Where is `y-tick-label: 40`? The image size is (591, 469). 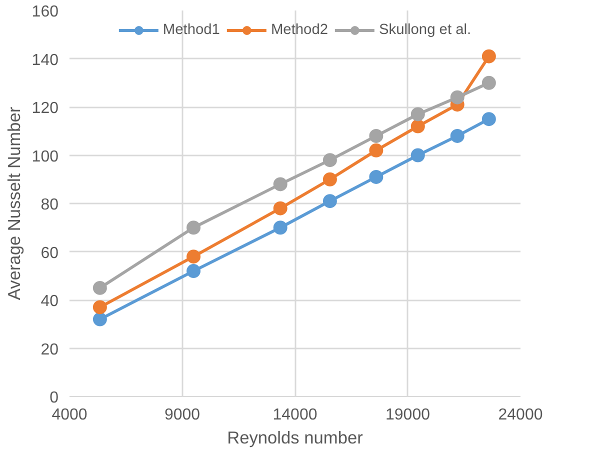
y-tick-label: 40 is located at coordinates (49, 301).